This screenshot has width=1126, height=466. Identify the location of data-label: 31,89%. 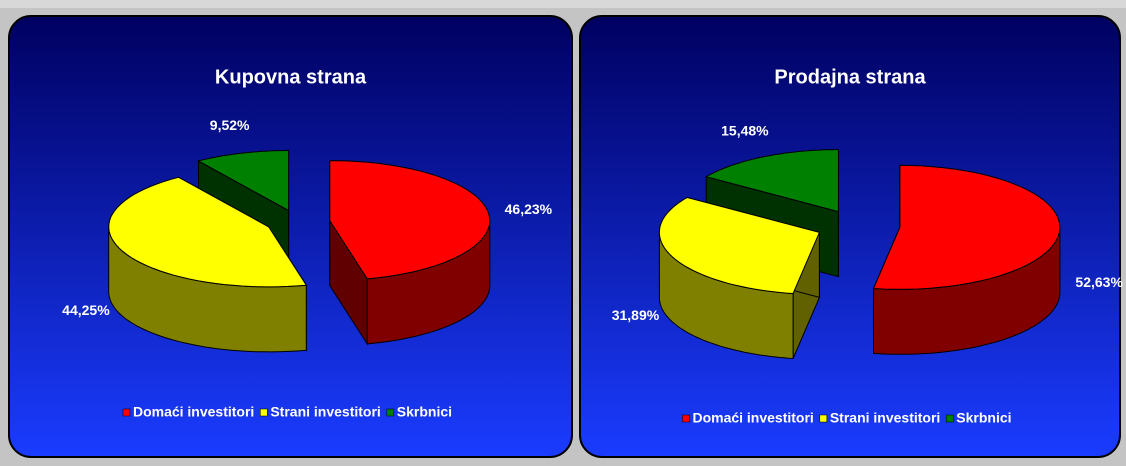
(636, 315).